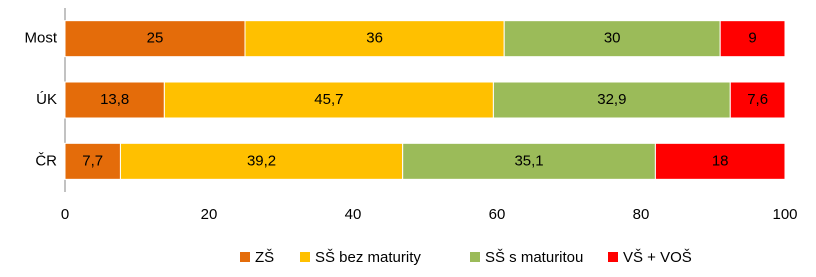 The width and height of the screenshot is (816, 277). What do you see at coordinates (641, 214) in the screenshot?
I see `x-tick-label: 80` at bounding box center [641, 214].